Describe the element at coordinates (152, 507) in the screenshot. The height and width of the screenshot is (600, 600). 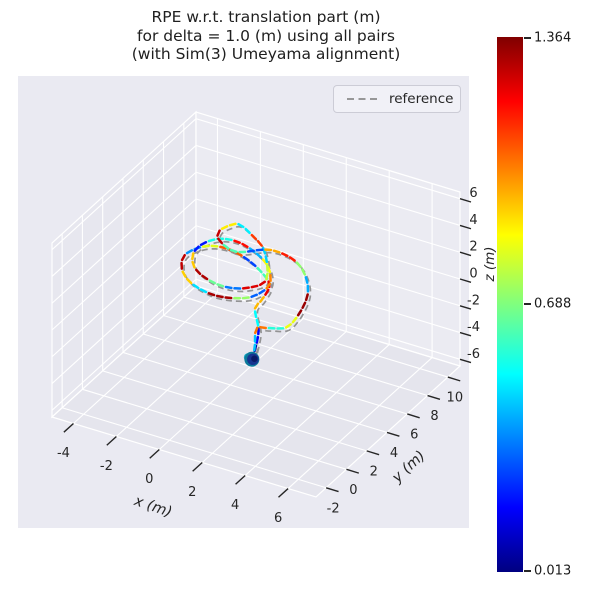
I see `svg-text: x (m)` at that location.